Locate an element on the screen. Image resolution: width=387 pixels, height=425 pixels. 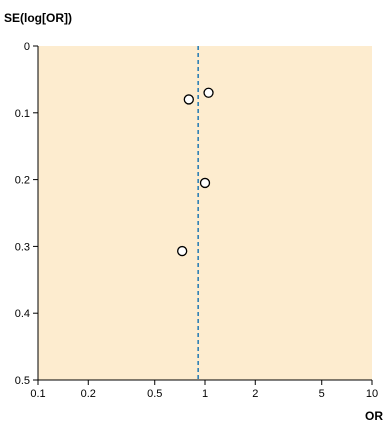
x-axis: 0.1 0.2 0.5 1 2 5 10 is located at coordinates (204, 389).